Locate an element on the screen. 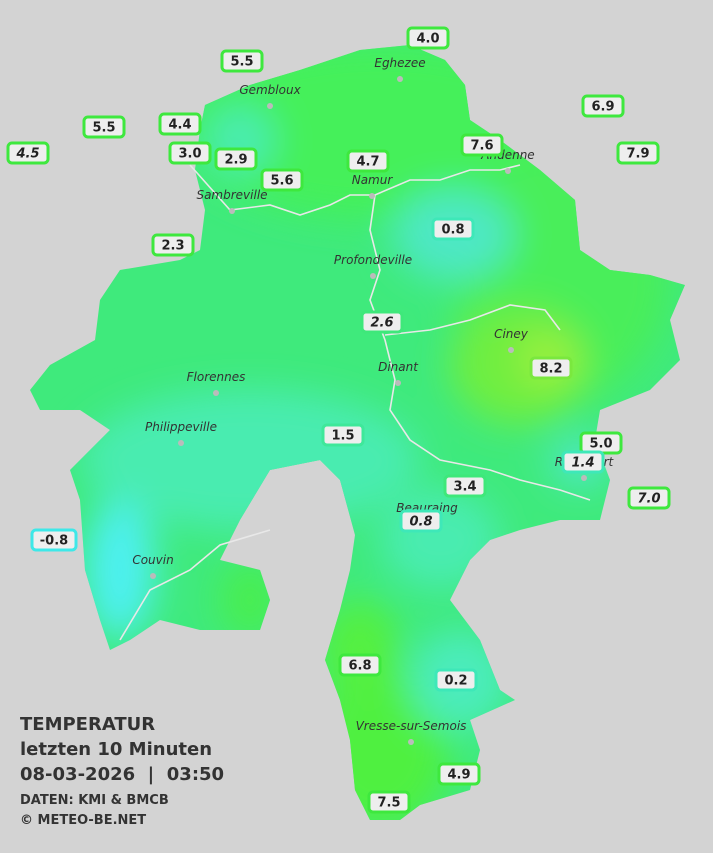 The image size is (713, 853). station-value: 3.0 is located at coordinates (189, 154).